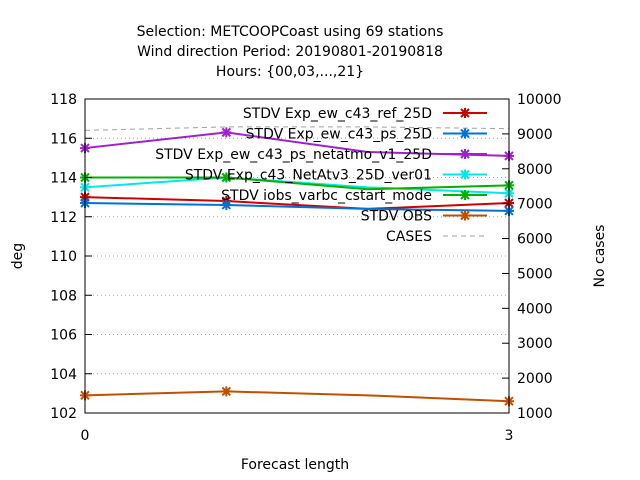  Describe the element at coordinates (63, 100) in the screenshot. I see `y-tick-label: 118` at that location.